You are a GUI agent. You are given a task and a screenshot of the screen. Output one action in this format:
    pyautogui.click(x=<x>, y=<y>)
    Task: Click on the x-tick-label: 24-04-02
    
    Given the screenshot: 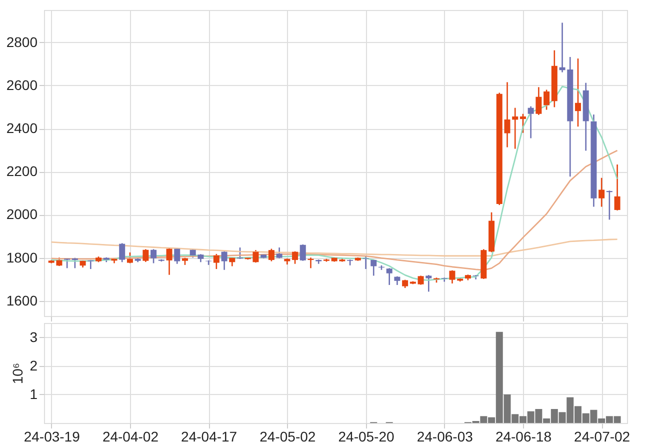 What is the action you would take?
    pyautogui.click(x=130, y=436)
    